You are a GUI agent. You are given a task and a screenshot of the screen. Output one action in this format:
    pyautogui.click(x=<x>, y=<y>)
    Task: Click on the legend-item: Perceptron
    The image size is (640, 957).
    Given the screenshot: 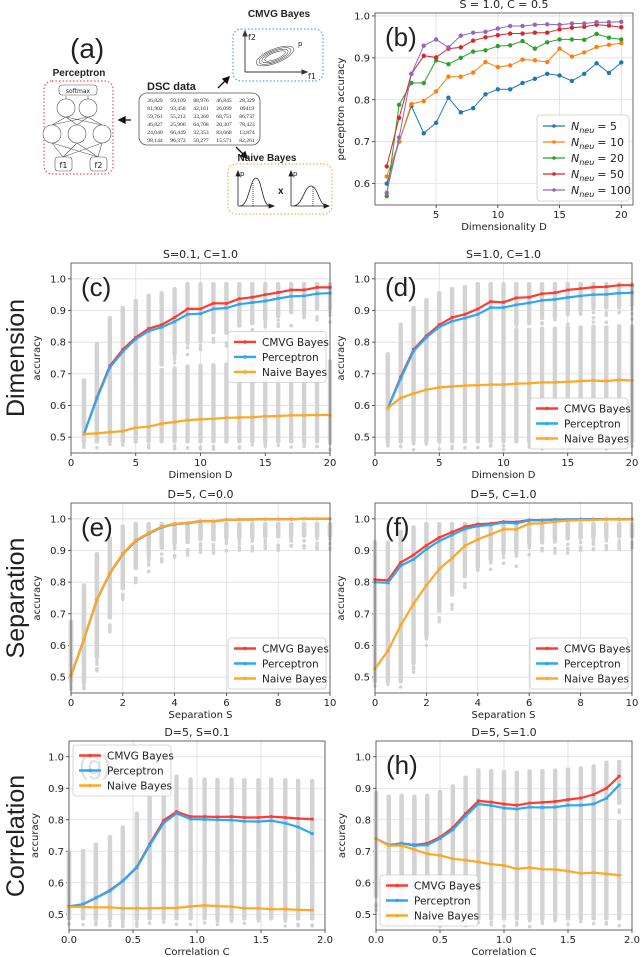 What is the action you would take?
    pyautogui.click(x=121, y=772)
    